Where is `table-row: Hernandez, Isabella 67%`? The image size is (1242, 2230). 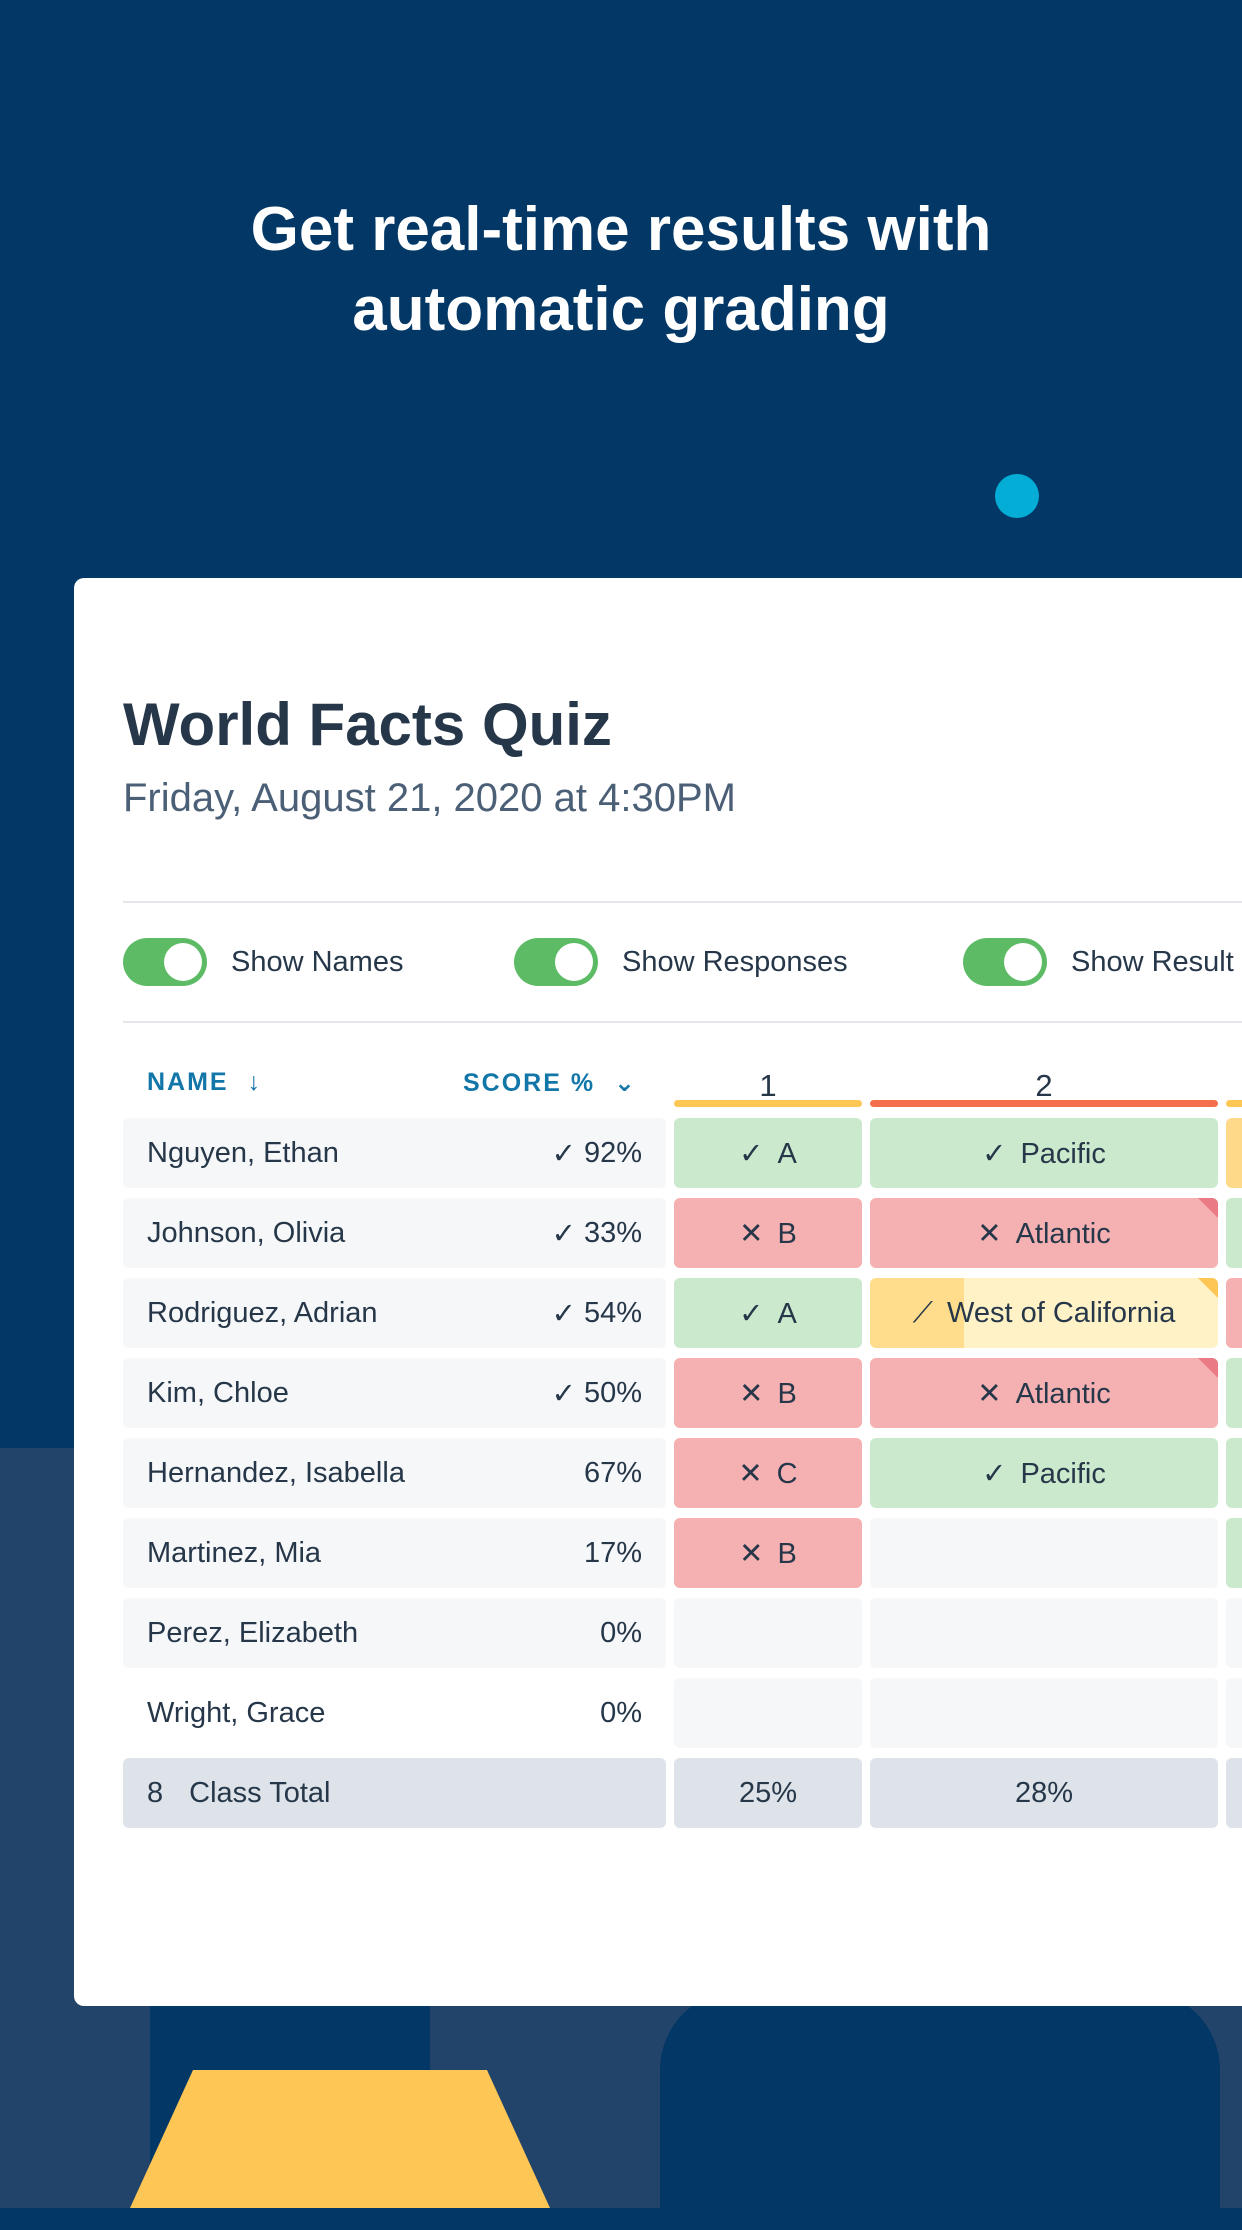 table-row: Hernandez, Isabella 67% is located at coordinates (394, 1473).